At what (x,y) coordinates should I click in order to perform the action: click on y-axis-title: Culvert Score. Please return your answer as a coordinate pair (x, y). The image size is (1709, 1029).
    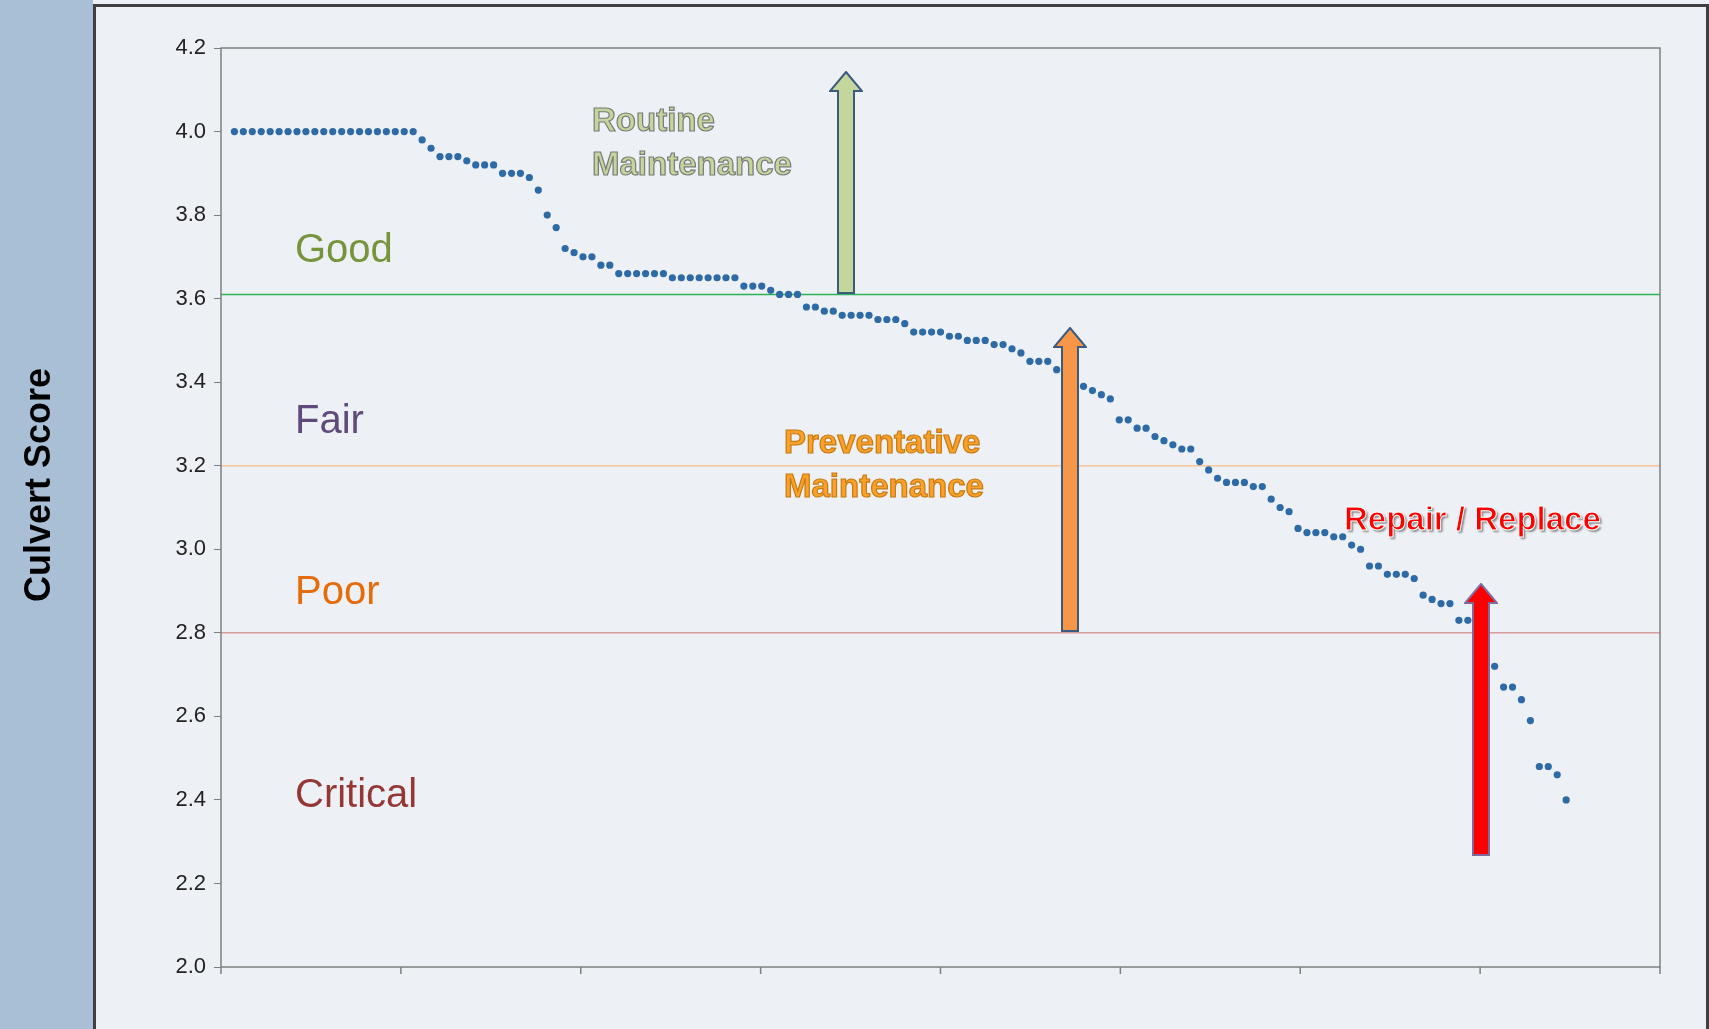
    Looking at the image, I should click on (38, 485).